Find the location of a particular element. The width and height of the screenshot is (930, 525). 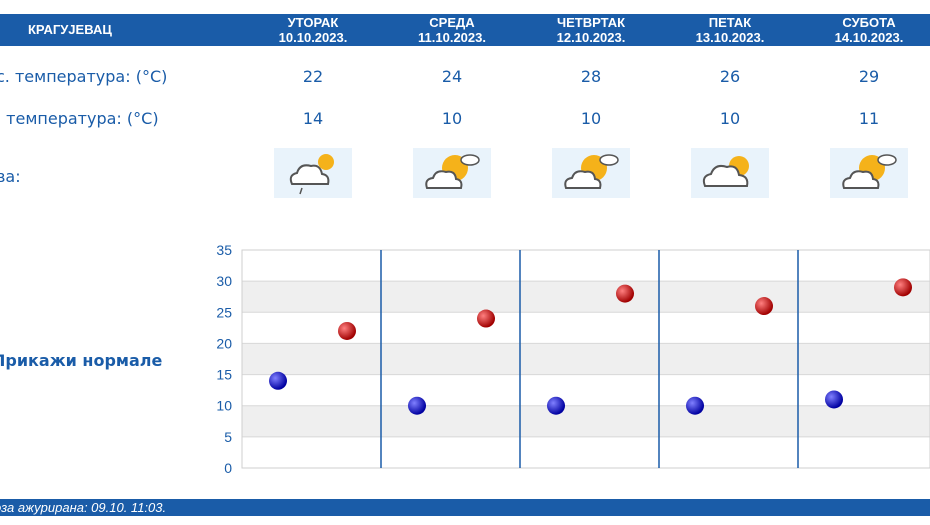

day-name: СРЕДА is located at coordinates (452, 22).